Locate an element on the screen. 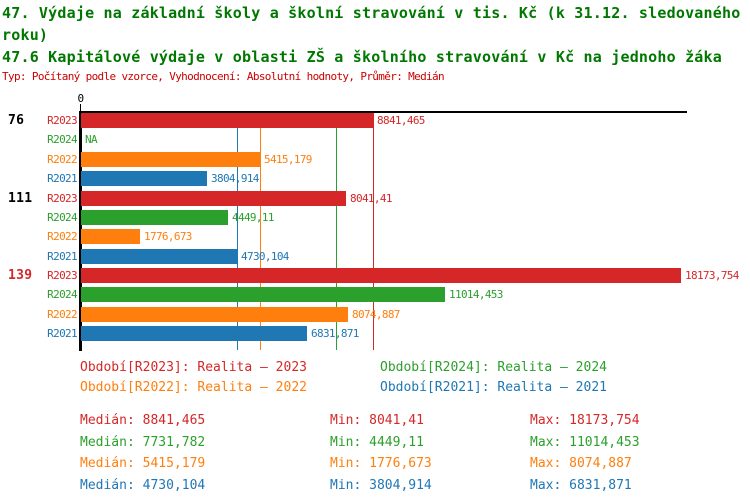  median-line-R2024 is located at coordinates (336, 231).